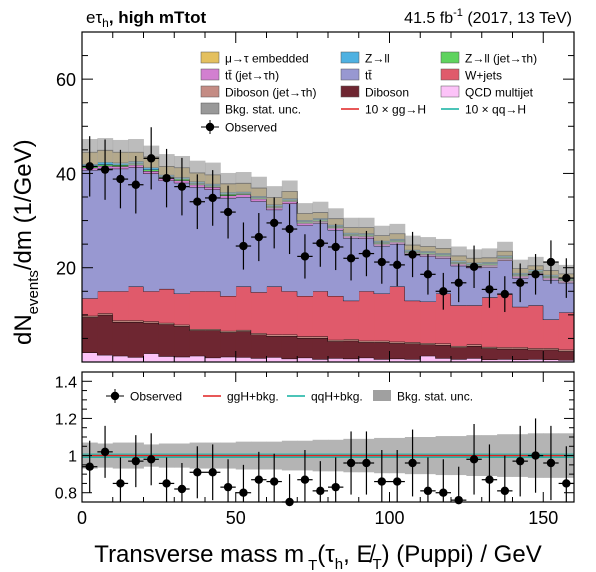 This screenshot has width=596, height=572. I want to click on y-axis-label-part: events, so click(33, 292).